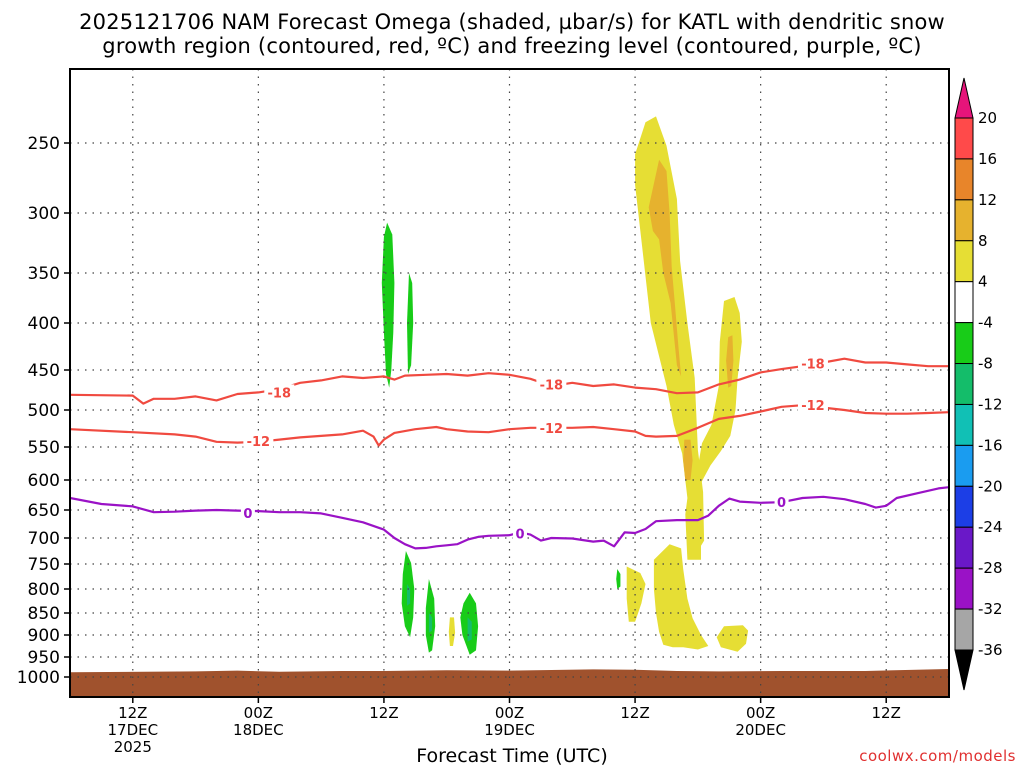 The height and width of the screenshot is (768, 1024). Describe the element at coordinates (990, 609) in the screenshot. I see `colorbar-label: -32` at that location.